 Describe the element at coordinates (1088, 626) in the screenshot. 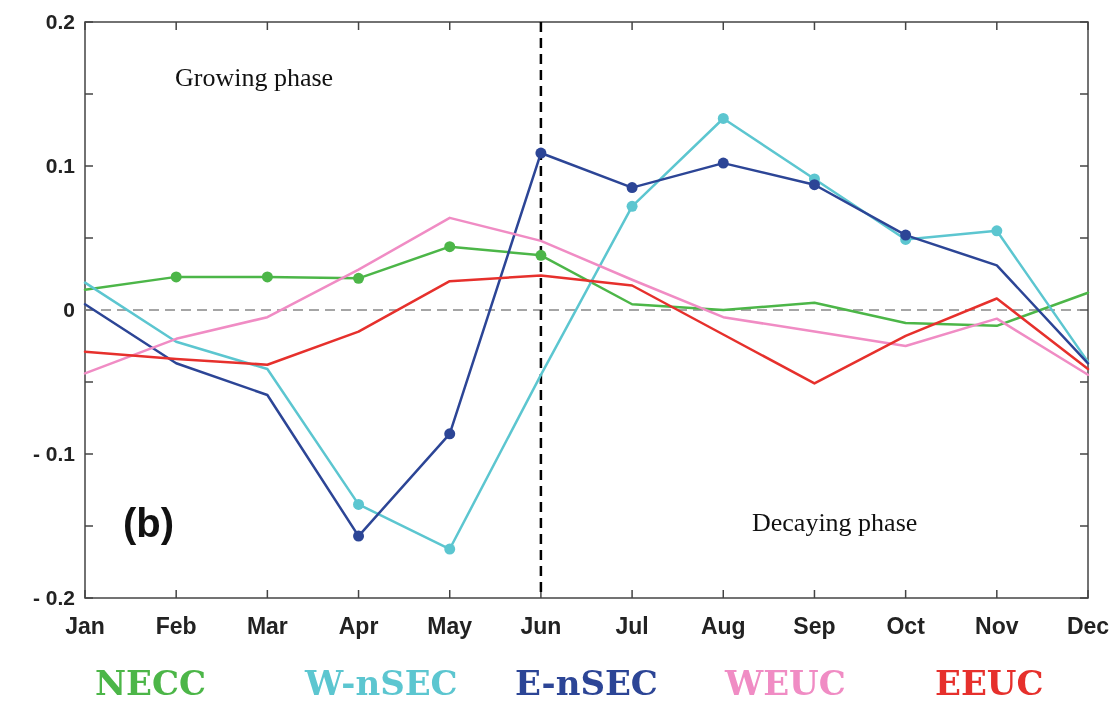

I see `x-tick-label: Dec` at that location.